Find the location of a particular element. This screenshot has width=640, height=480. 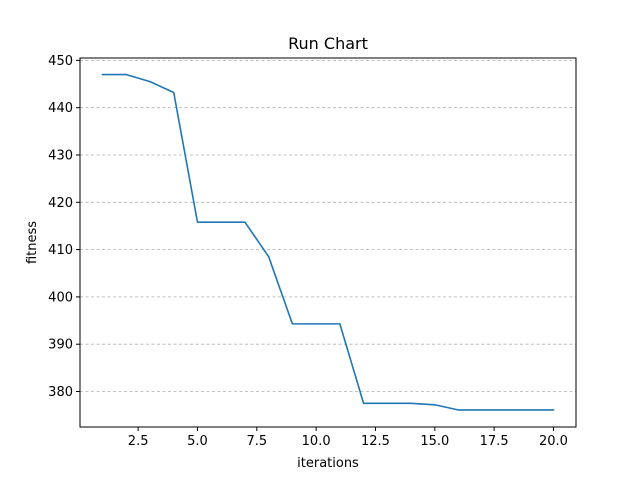

x-tick-label: 12.5 is located at coordinates (375, 441).